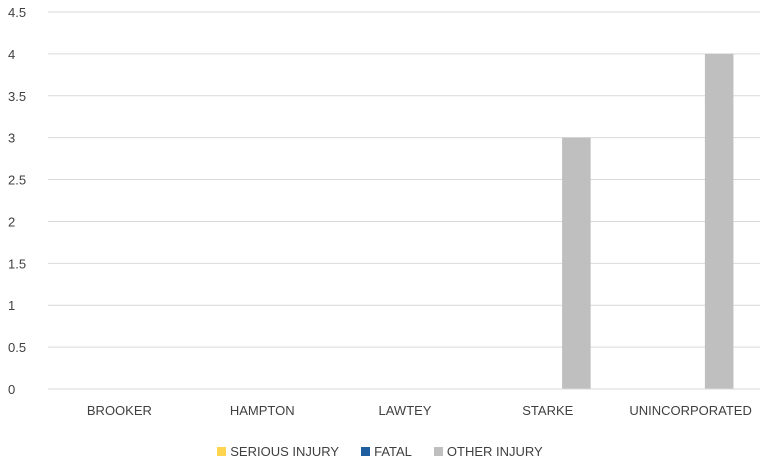  I want to click on x-axis-ticks: BROOKER HAMPTON LAWTEY STARKE UNINCORPORATED, so click(419, 410).